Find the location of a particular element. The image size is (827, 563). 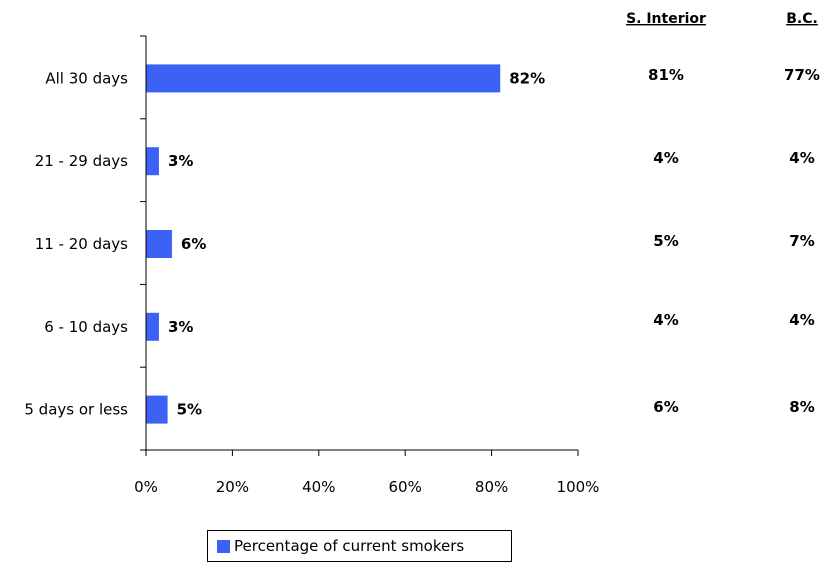

legend-label: Percentage of current smokers is located at coordinates (349, 546).